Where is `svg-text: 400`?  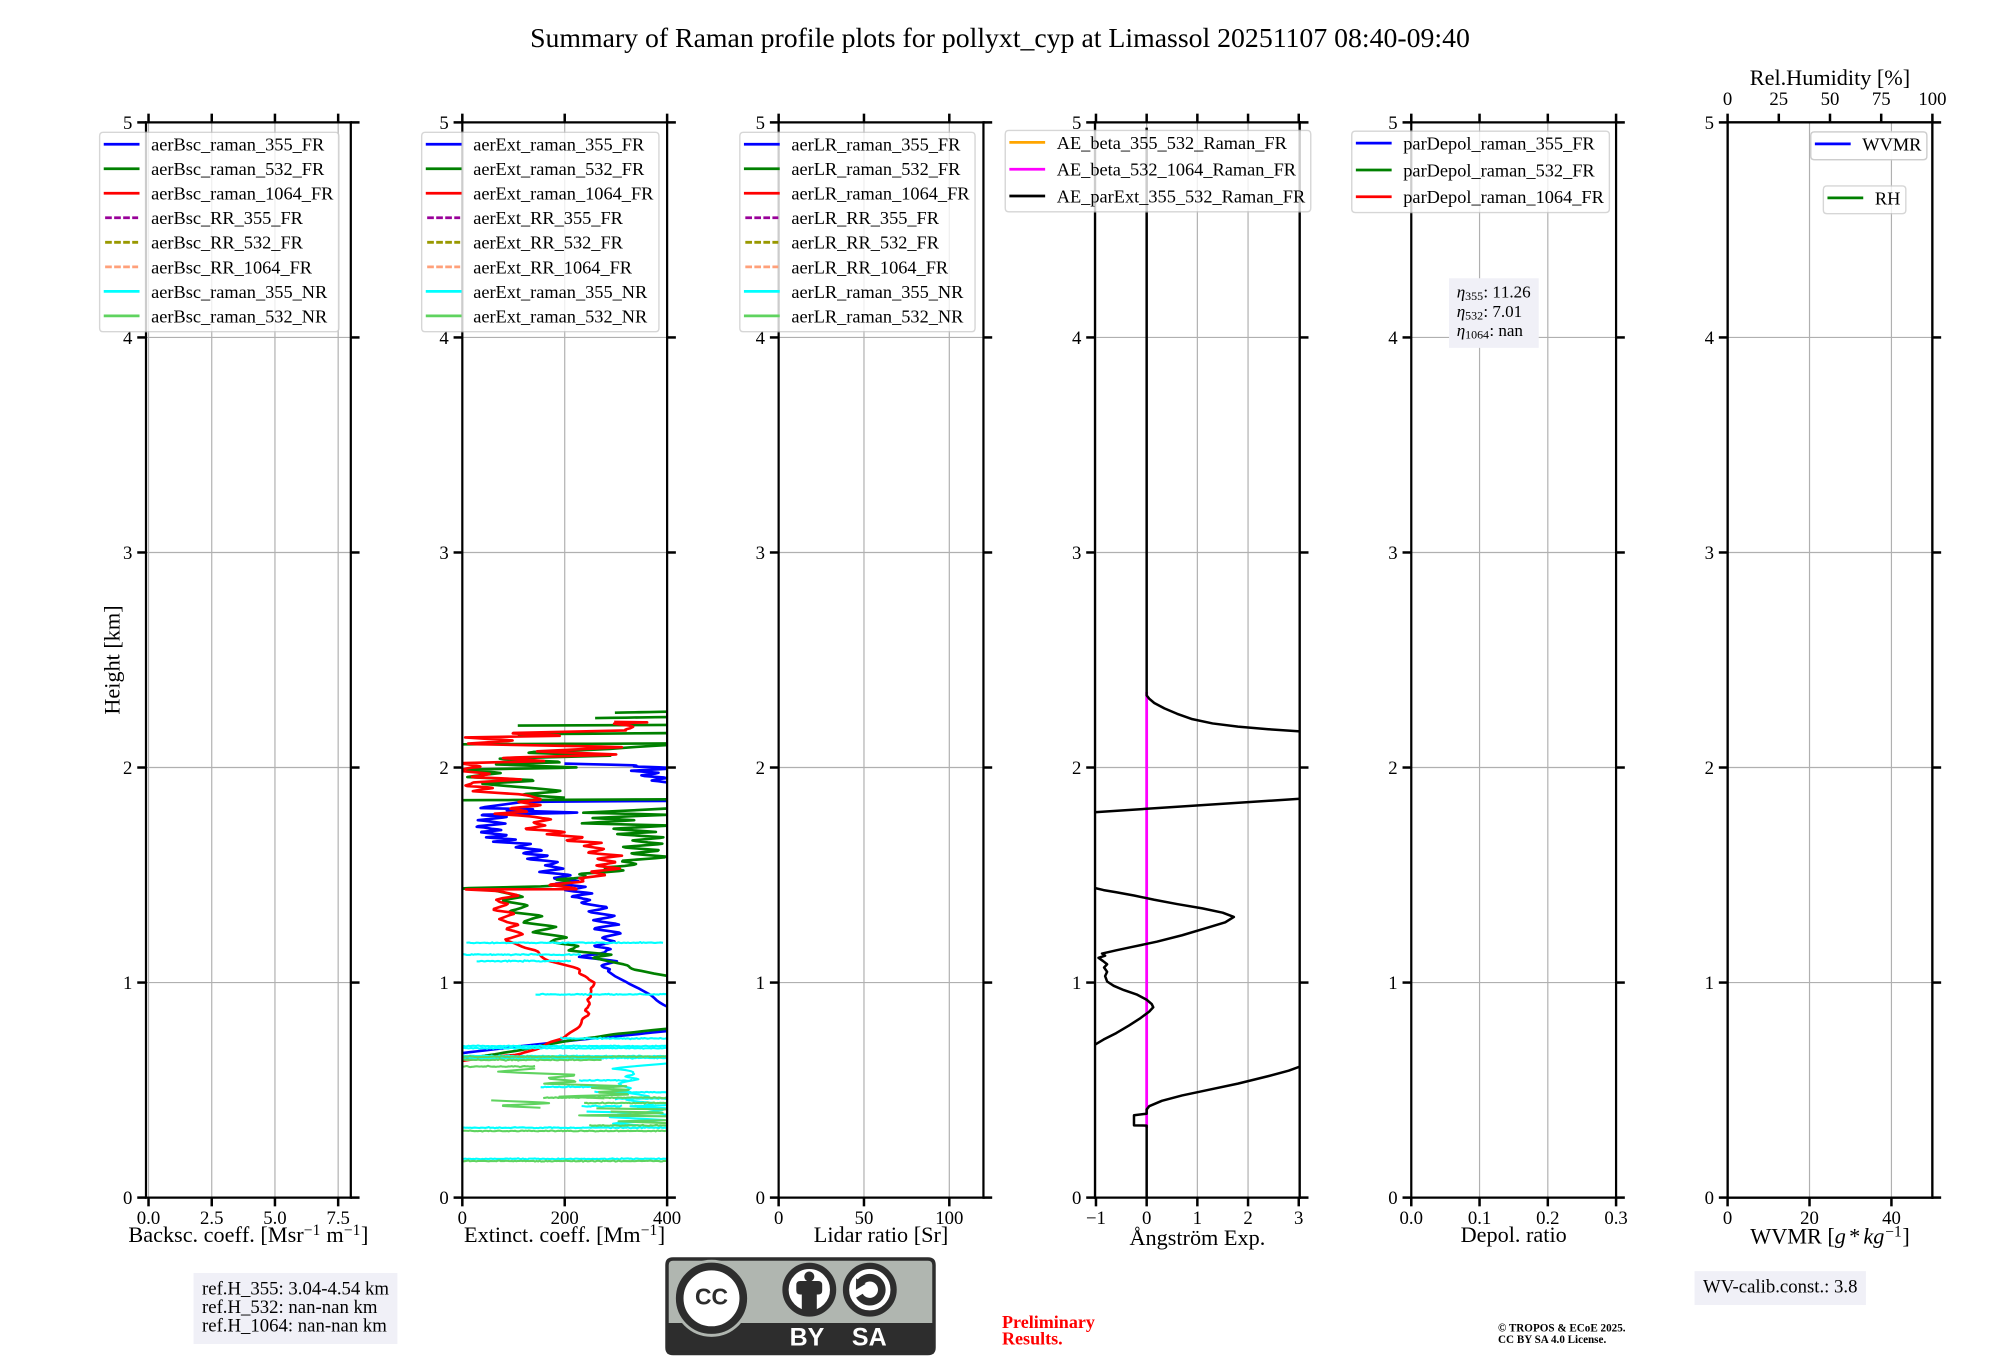 svg-text: 400 is located at coordinates (667, 1218).